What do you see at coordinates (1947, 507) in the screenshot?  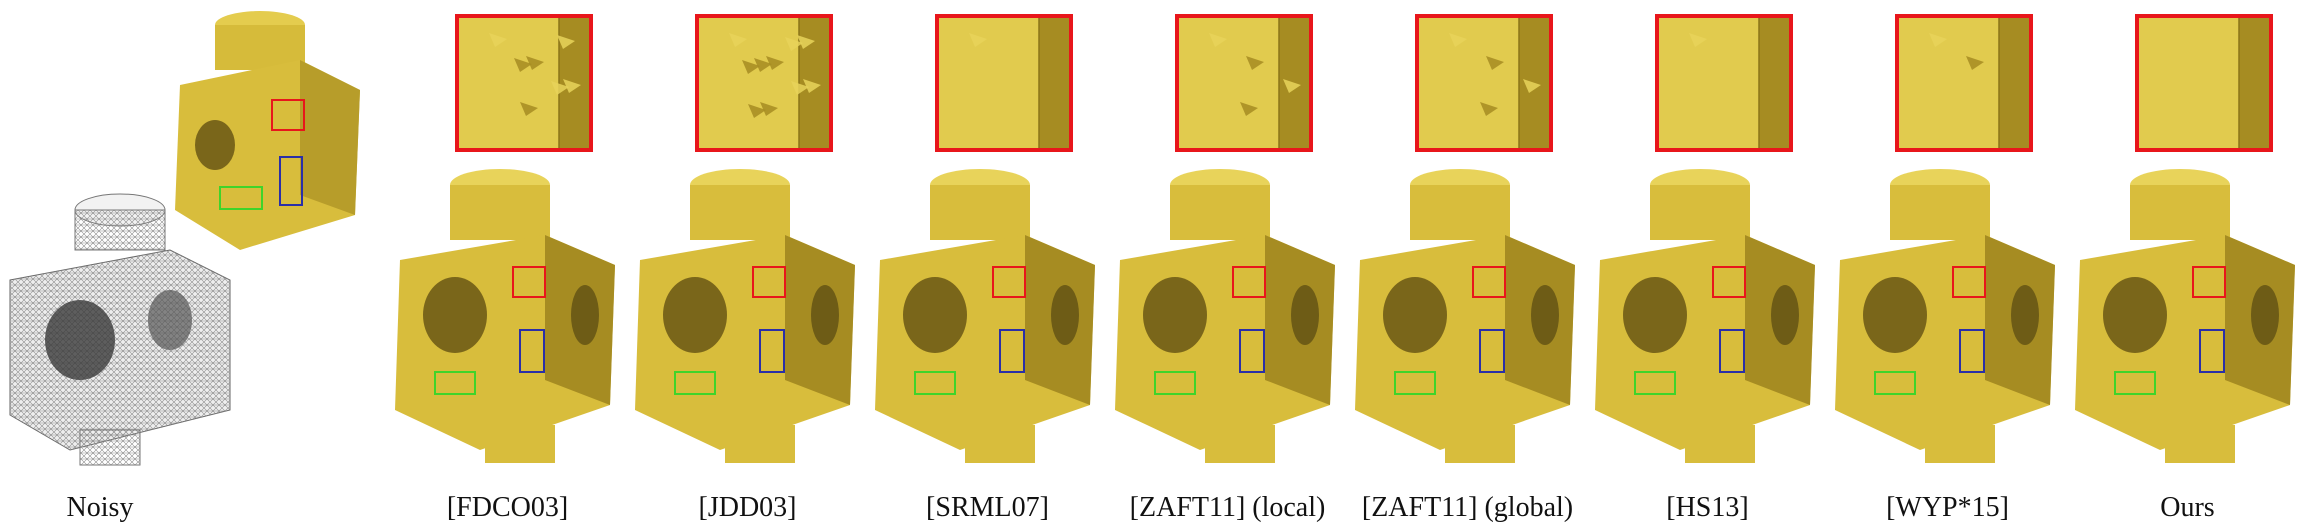 I see `label-wyp15: [WYP*15]` at bounding box center [1947, 507].